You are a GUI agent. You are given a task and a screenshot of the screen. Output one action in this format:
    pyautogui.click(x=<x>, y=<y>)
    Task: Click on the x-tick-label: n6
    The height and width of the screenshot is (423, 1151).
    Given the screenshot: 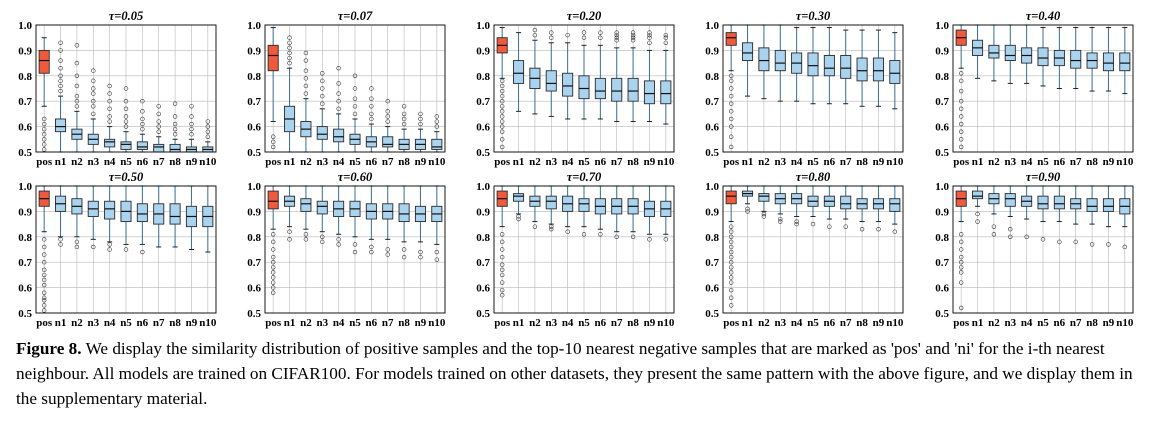 What is the action you would take?
    pyautogui.click(x=601, y=323)
    